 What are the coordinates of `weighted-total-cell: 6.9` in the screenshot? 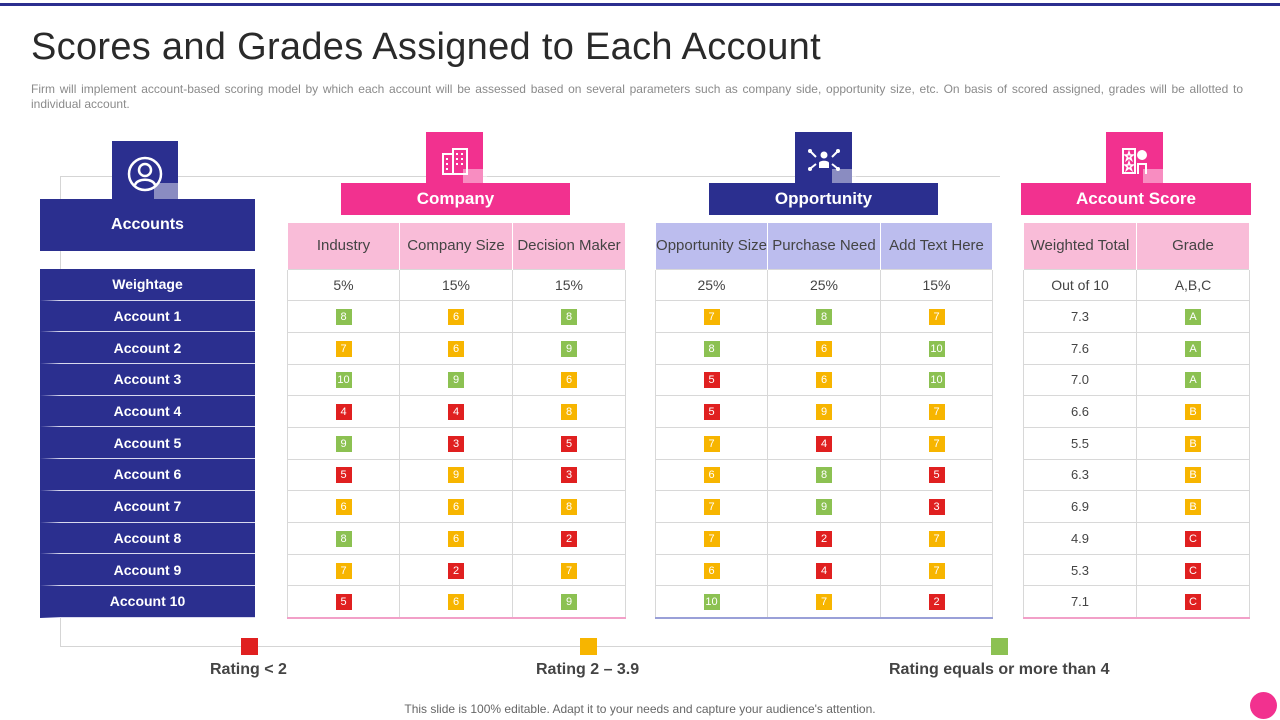 It's located at (1080, 506).